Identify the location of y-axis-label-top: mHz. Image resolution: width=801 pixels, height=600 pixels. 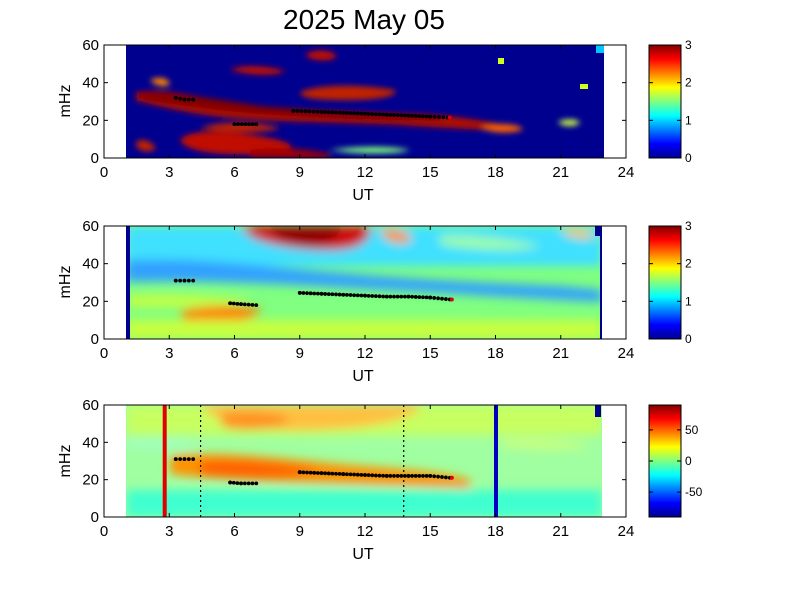
(65, 101).